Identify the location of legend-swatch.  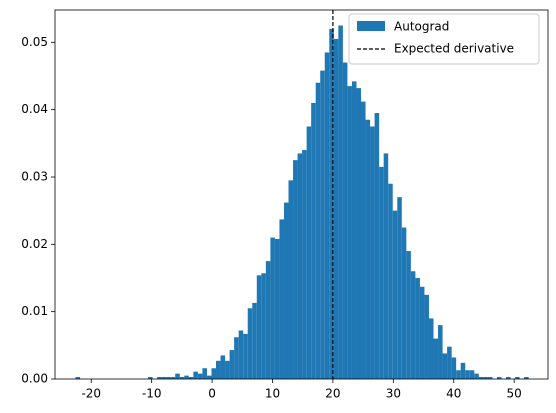
(371, 26).